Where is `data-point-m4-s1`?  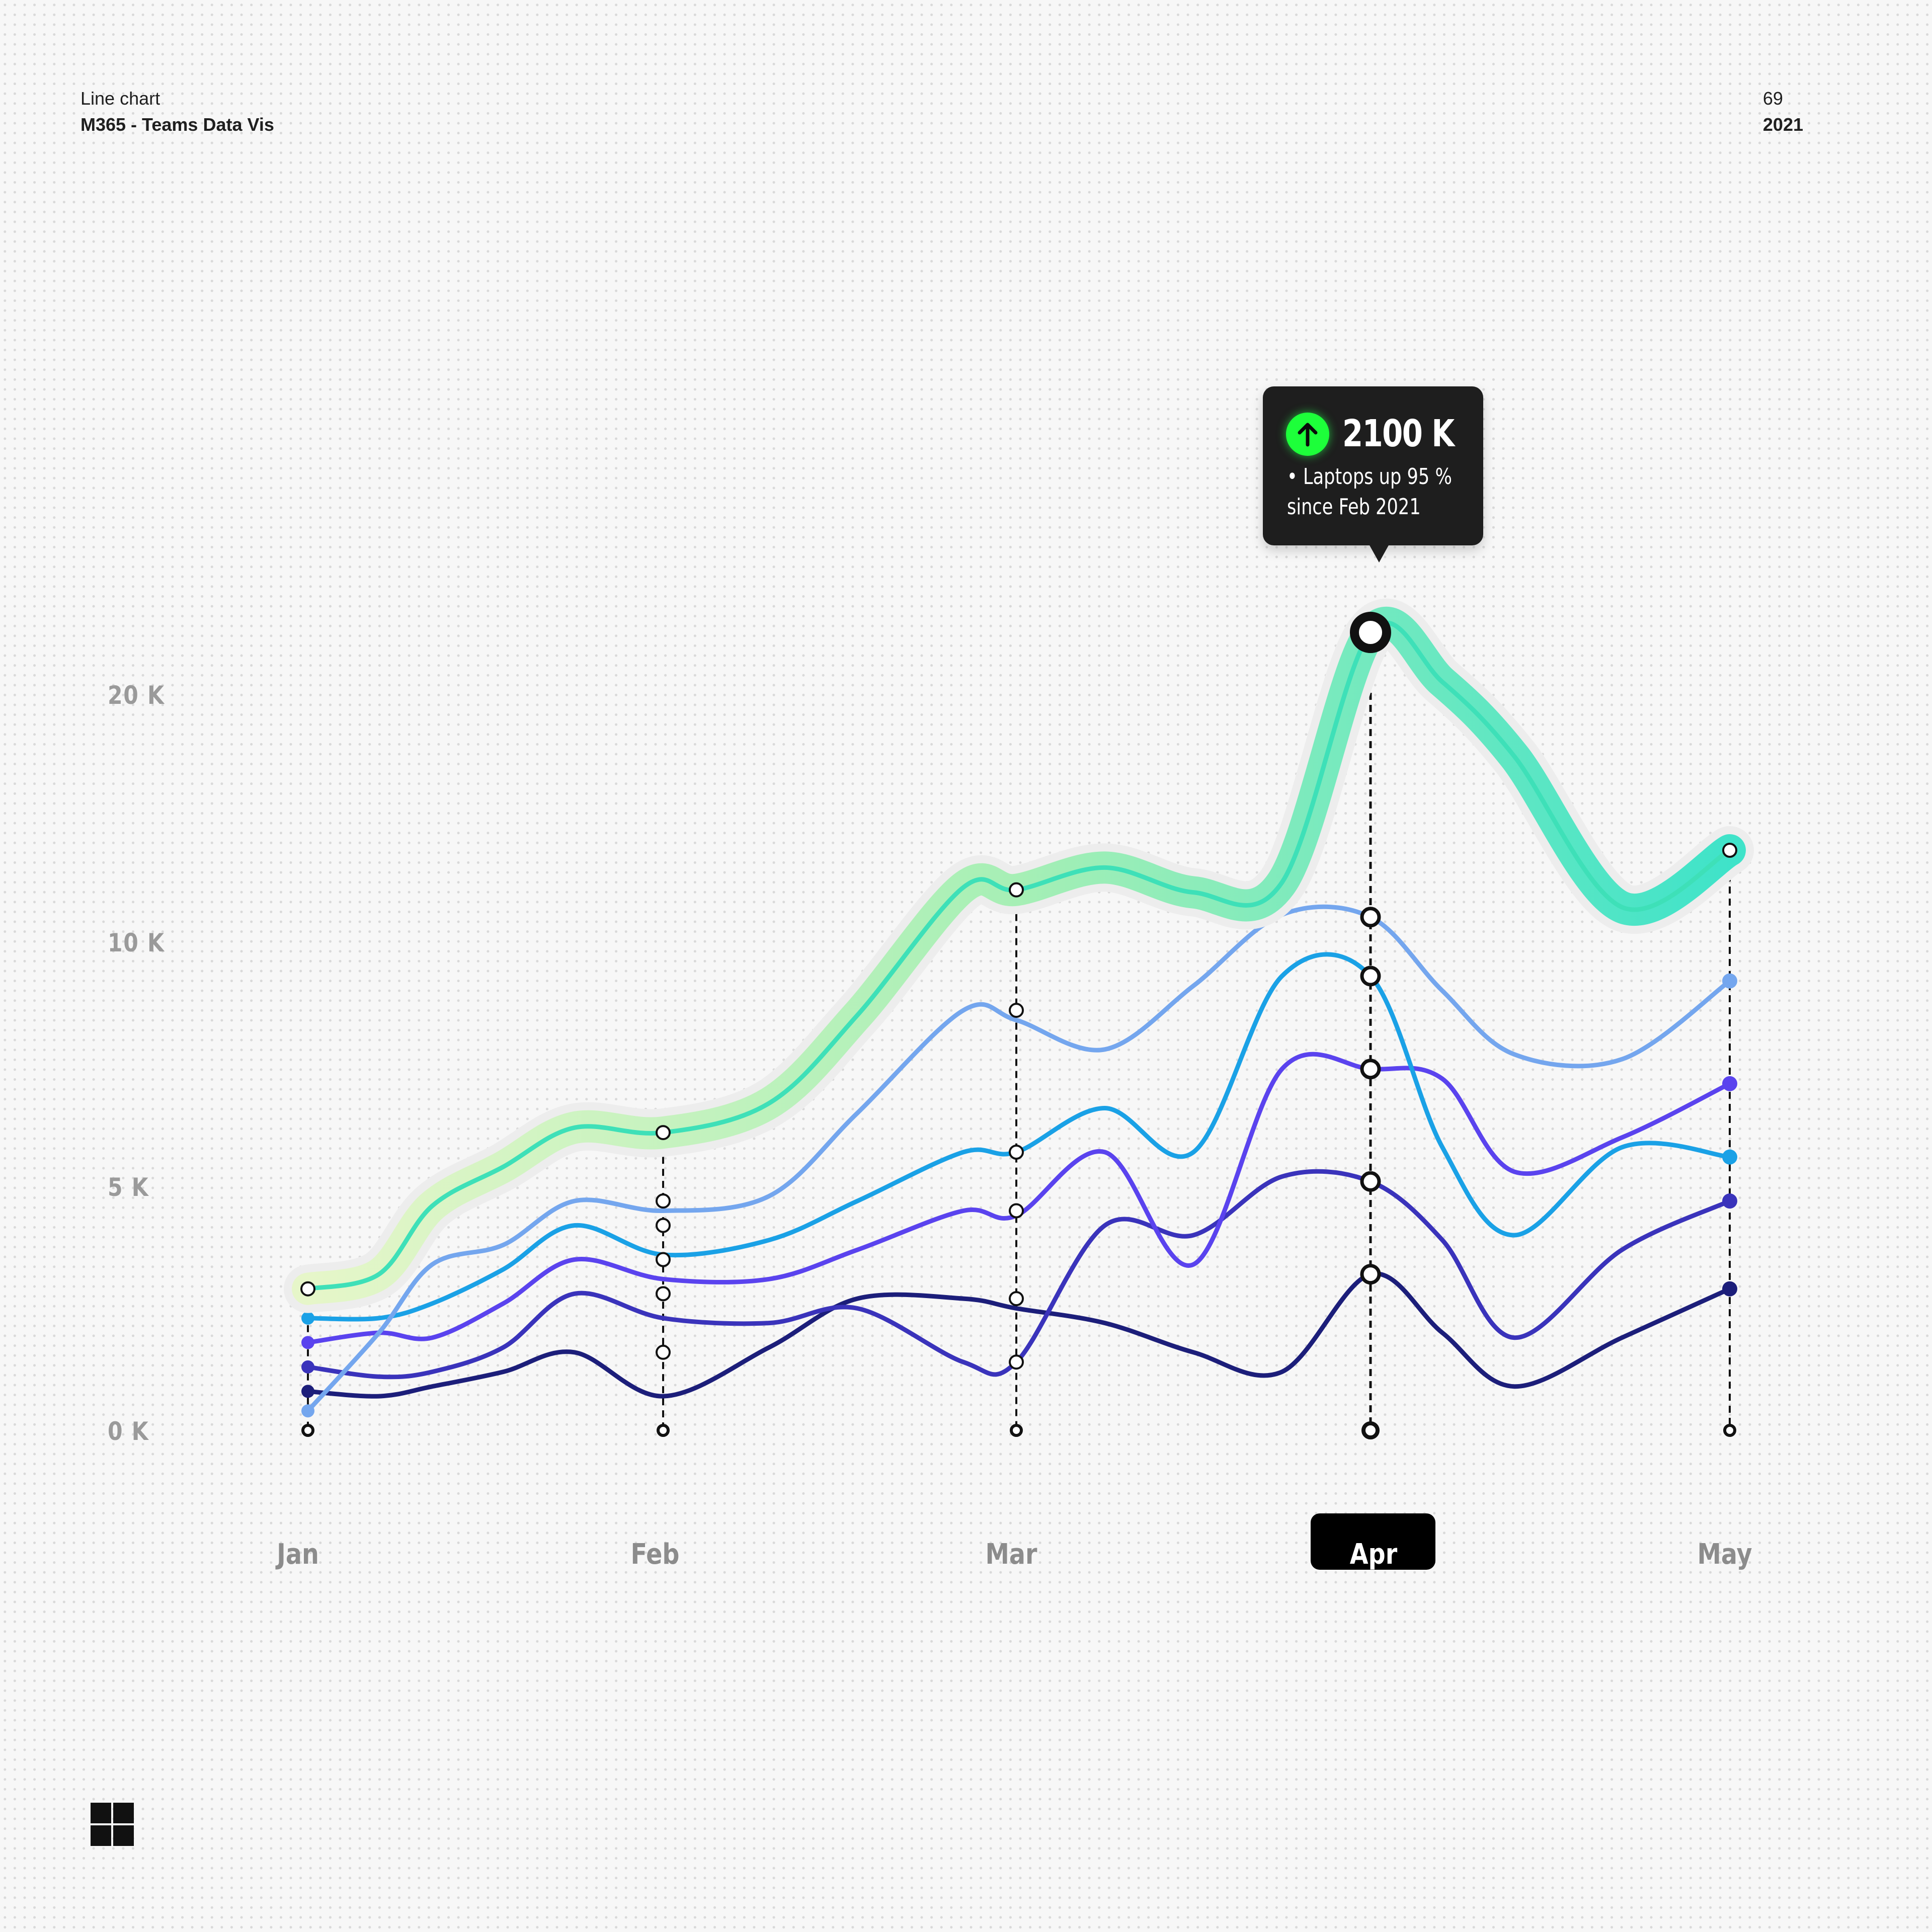
data-point-m4-s1 is located at coordinates (1371, 632).